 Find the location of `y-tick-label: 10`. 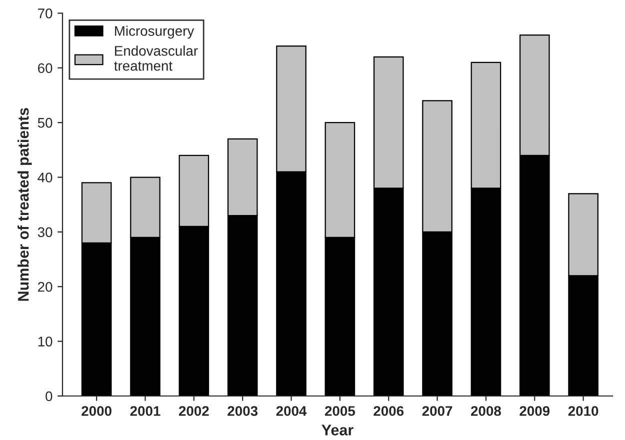

y-tick-label: 10 is located at coordinates (45, 341).